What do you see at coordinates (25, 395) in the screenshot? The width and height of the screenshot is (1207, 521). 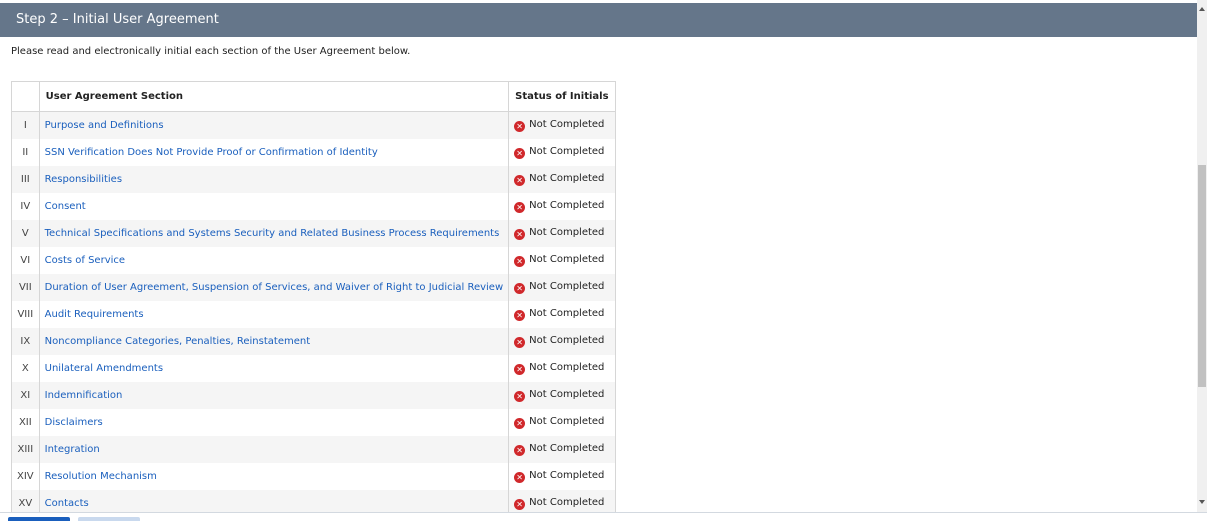 I see `section-number: XI` at bounding box center [25, 395].